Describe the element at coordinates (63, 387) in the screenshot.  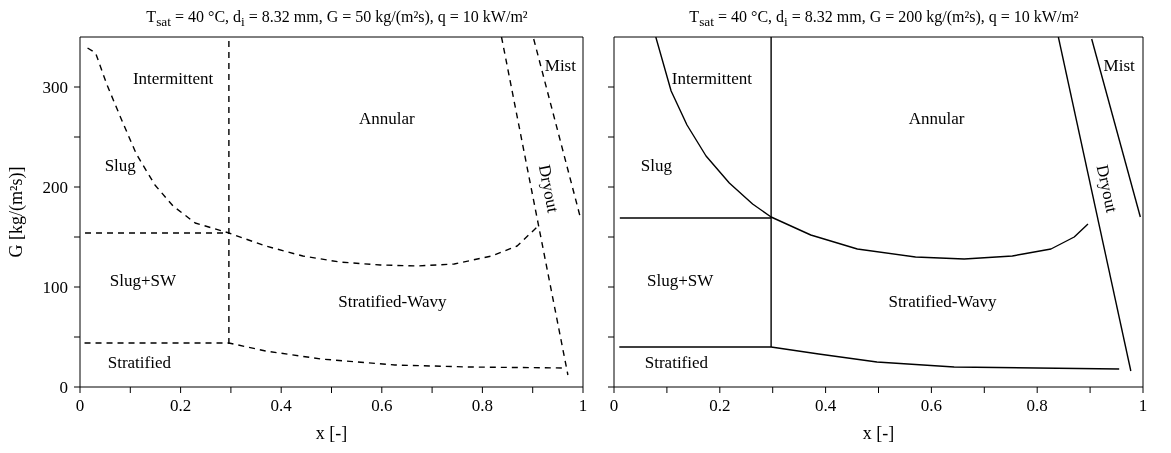
I see `y-tick-label: 0` at that location.